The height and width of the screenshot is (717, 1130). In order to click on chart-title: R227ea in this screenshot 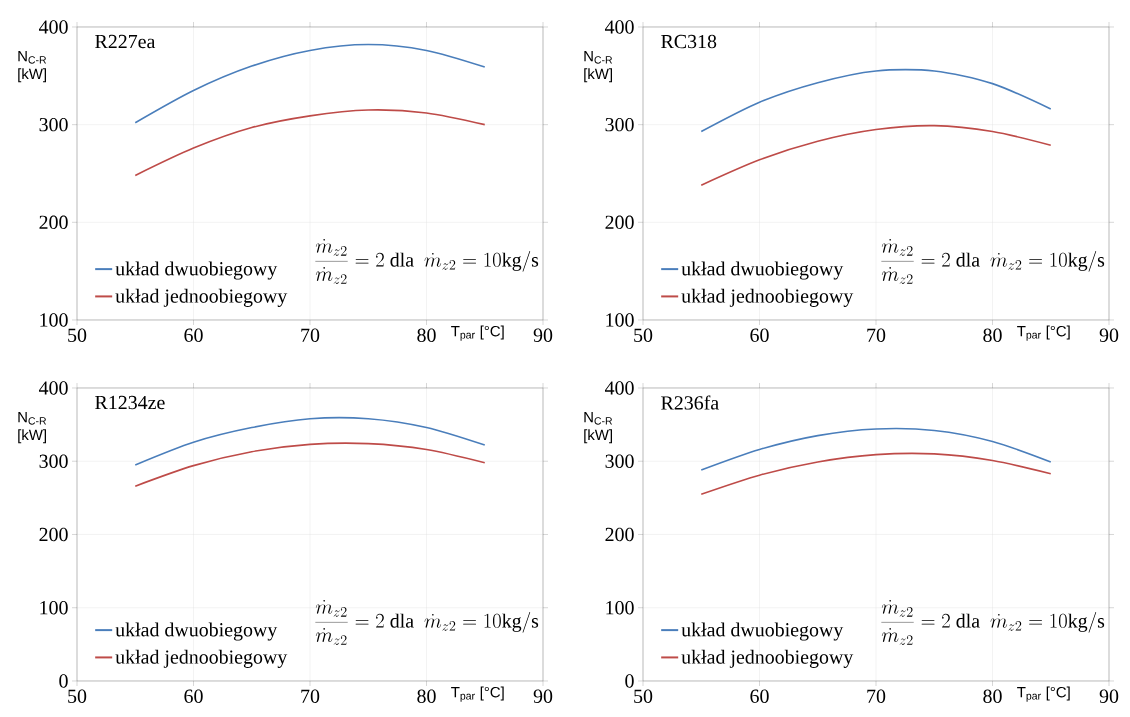, I will do `click(125, 41)`.